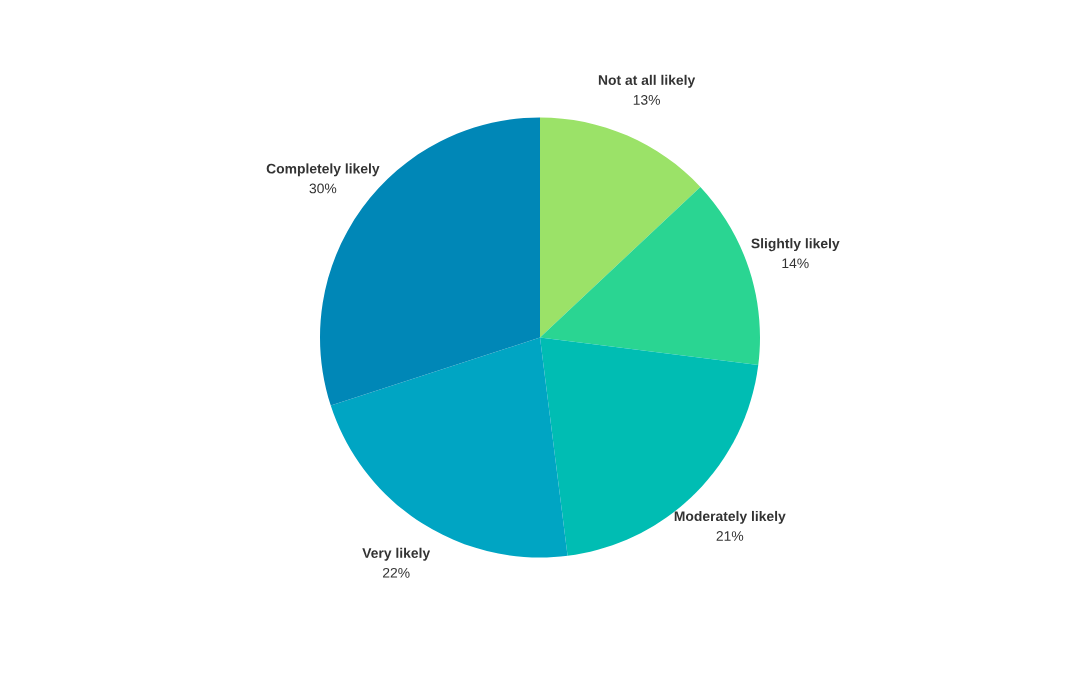 Image resolution: width=1080 pixels, height=675 pixels. What do you see at coordinates (396, 554) in the screenshot?
I see `slice-label: Very likely` at bounding box center [396, 554].